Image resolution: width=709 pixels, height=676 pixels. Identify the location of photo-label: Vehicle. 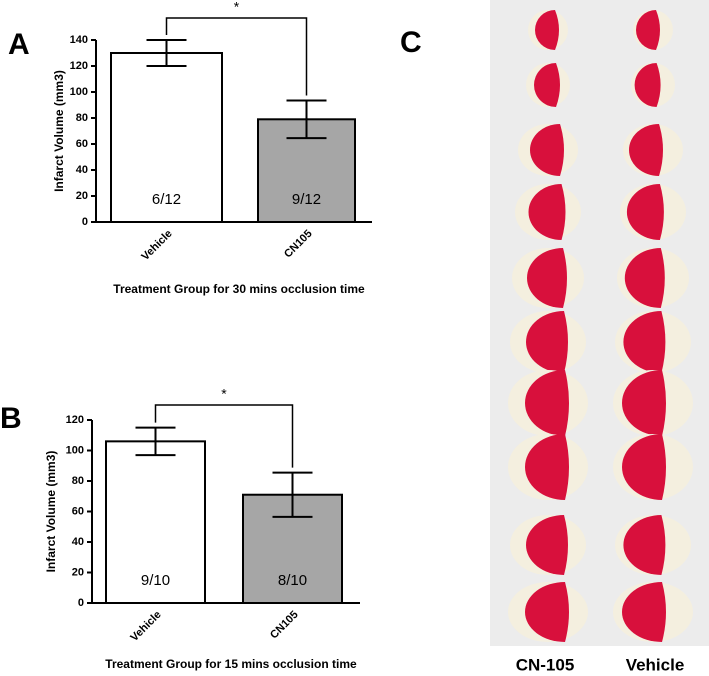
(655, 664).